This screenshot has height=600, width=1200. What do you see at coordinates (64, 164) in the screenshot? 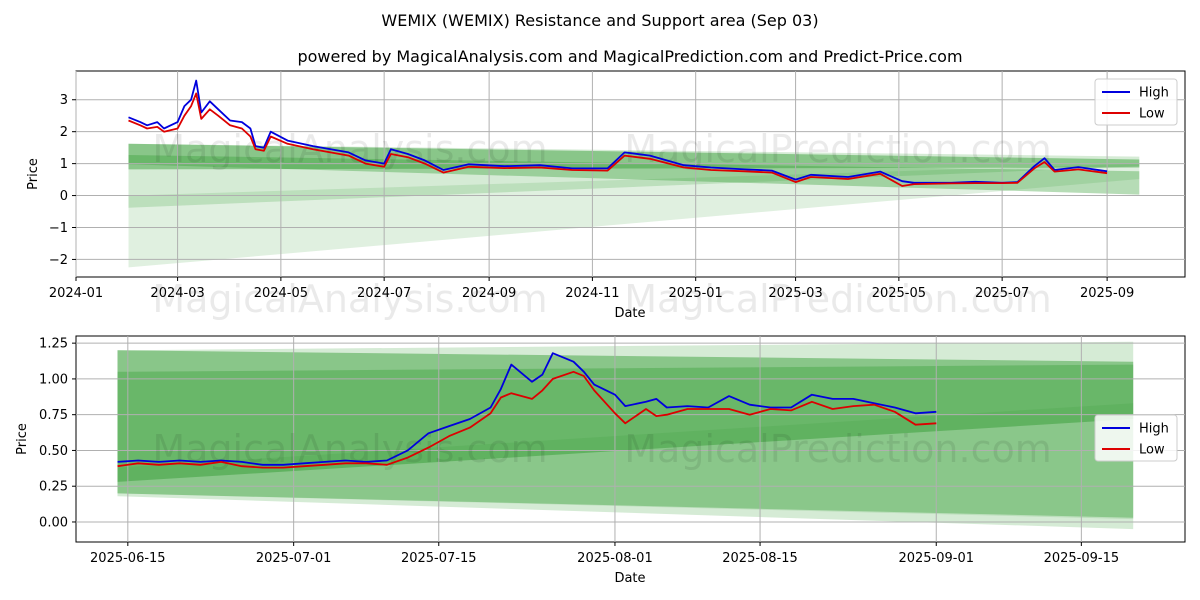
I see `y-tick-label: 1` at bounding box center [64, 164].